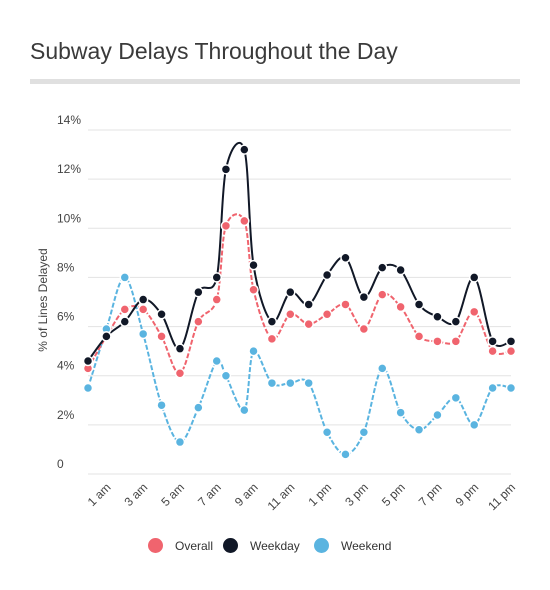 This screenshot has height=590, width=550. What do you see at coordinates (194, 545) in the screenshot?
I see `legend-label-overall: Overall` at bounding box center [194, 545].